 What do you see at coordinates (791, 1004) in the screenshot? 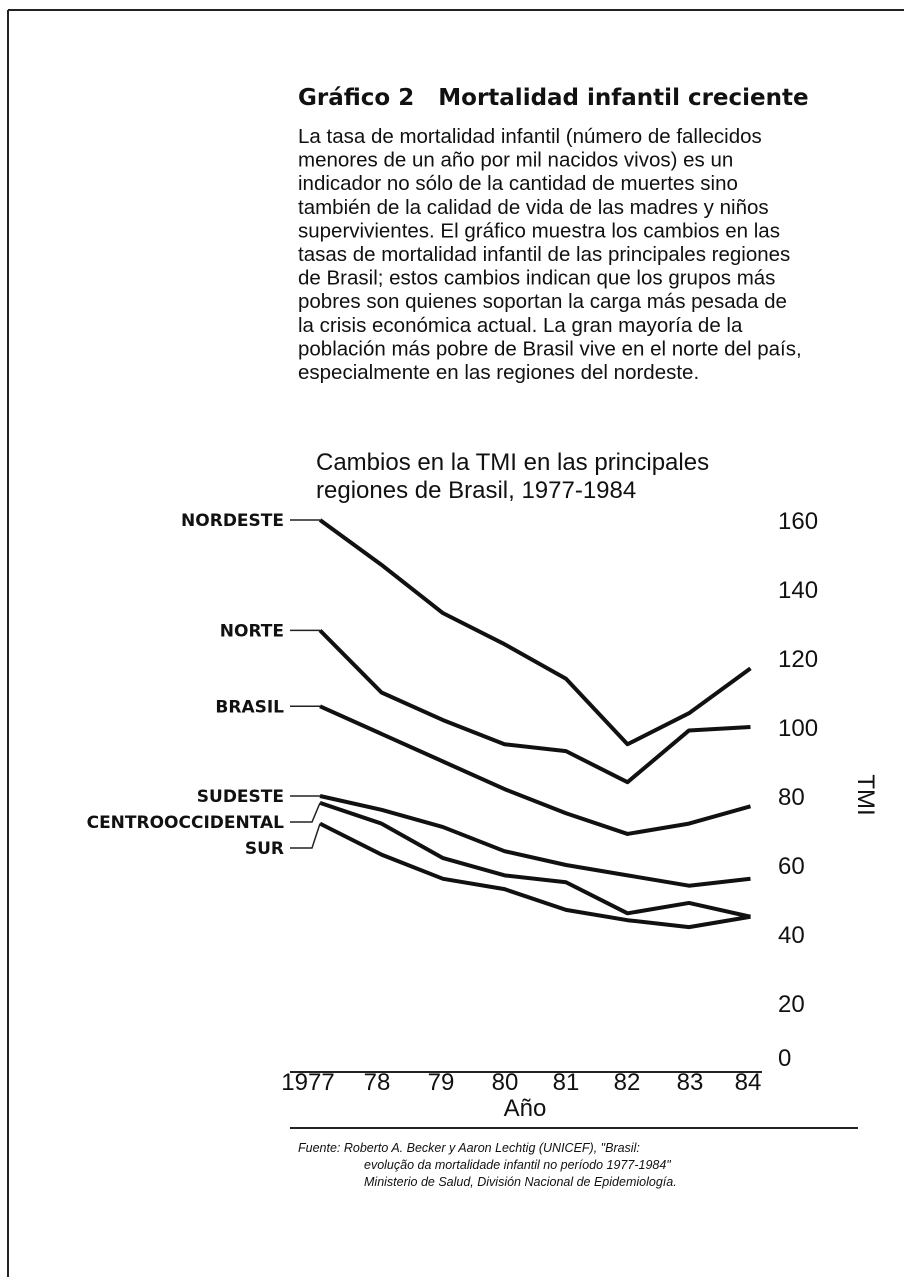
I see `y-tick-label: 20` at bounding box center [791, 1004].